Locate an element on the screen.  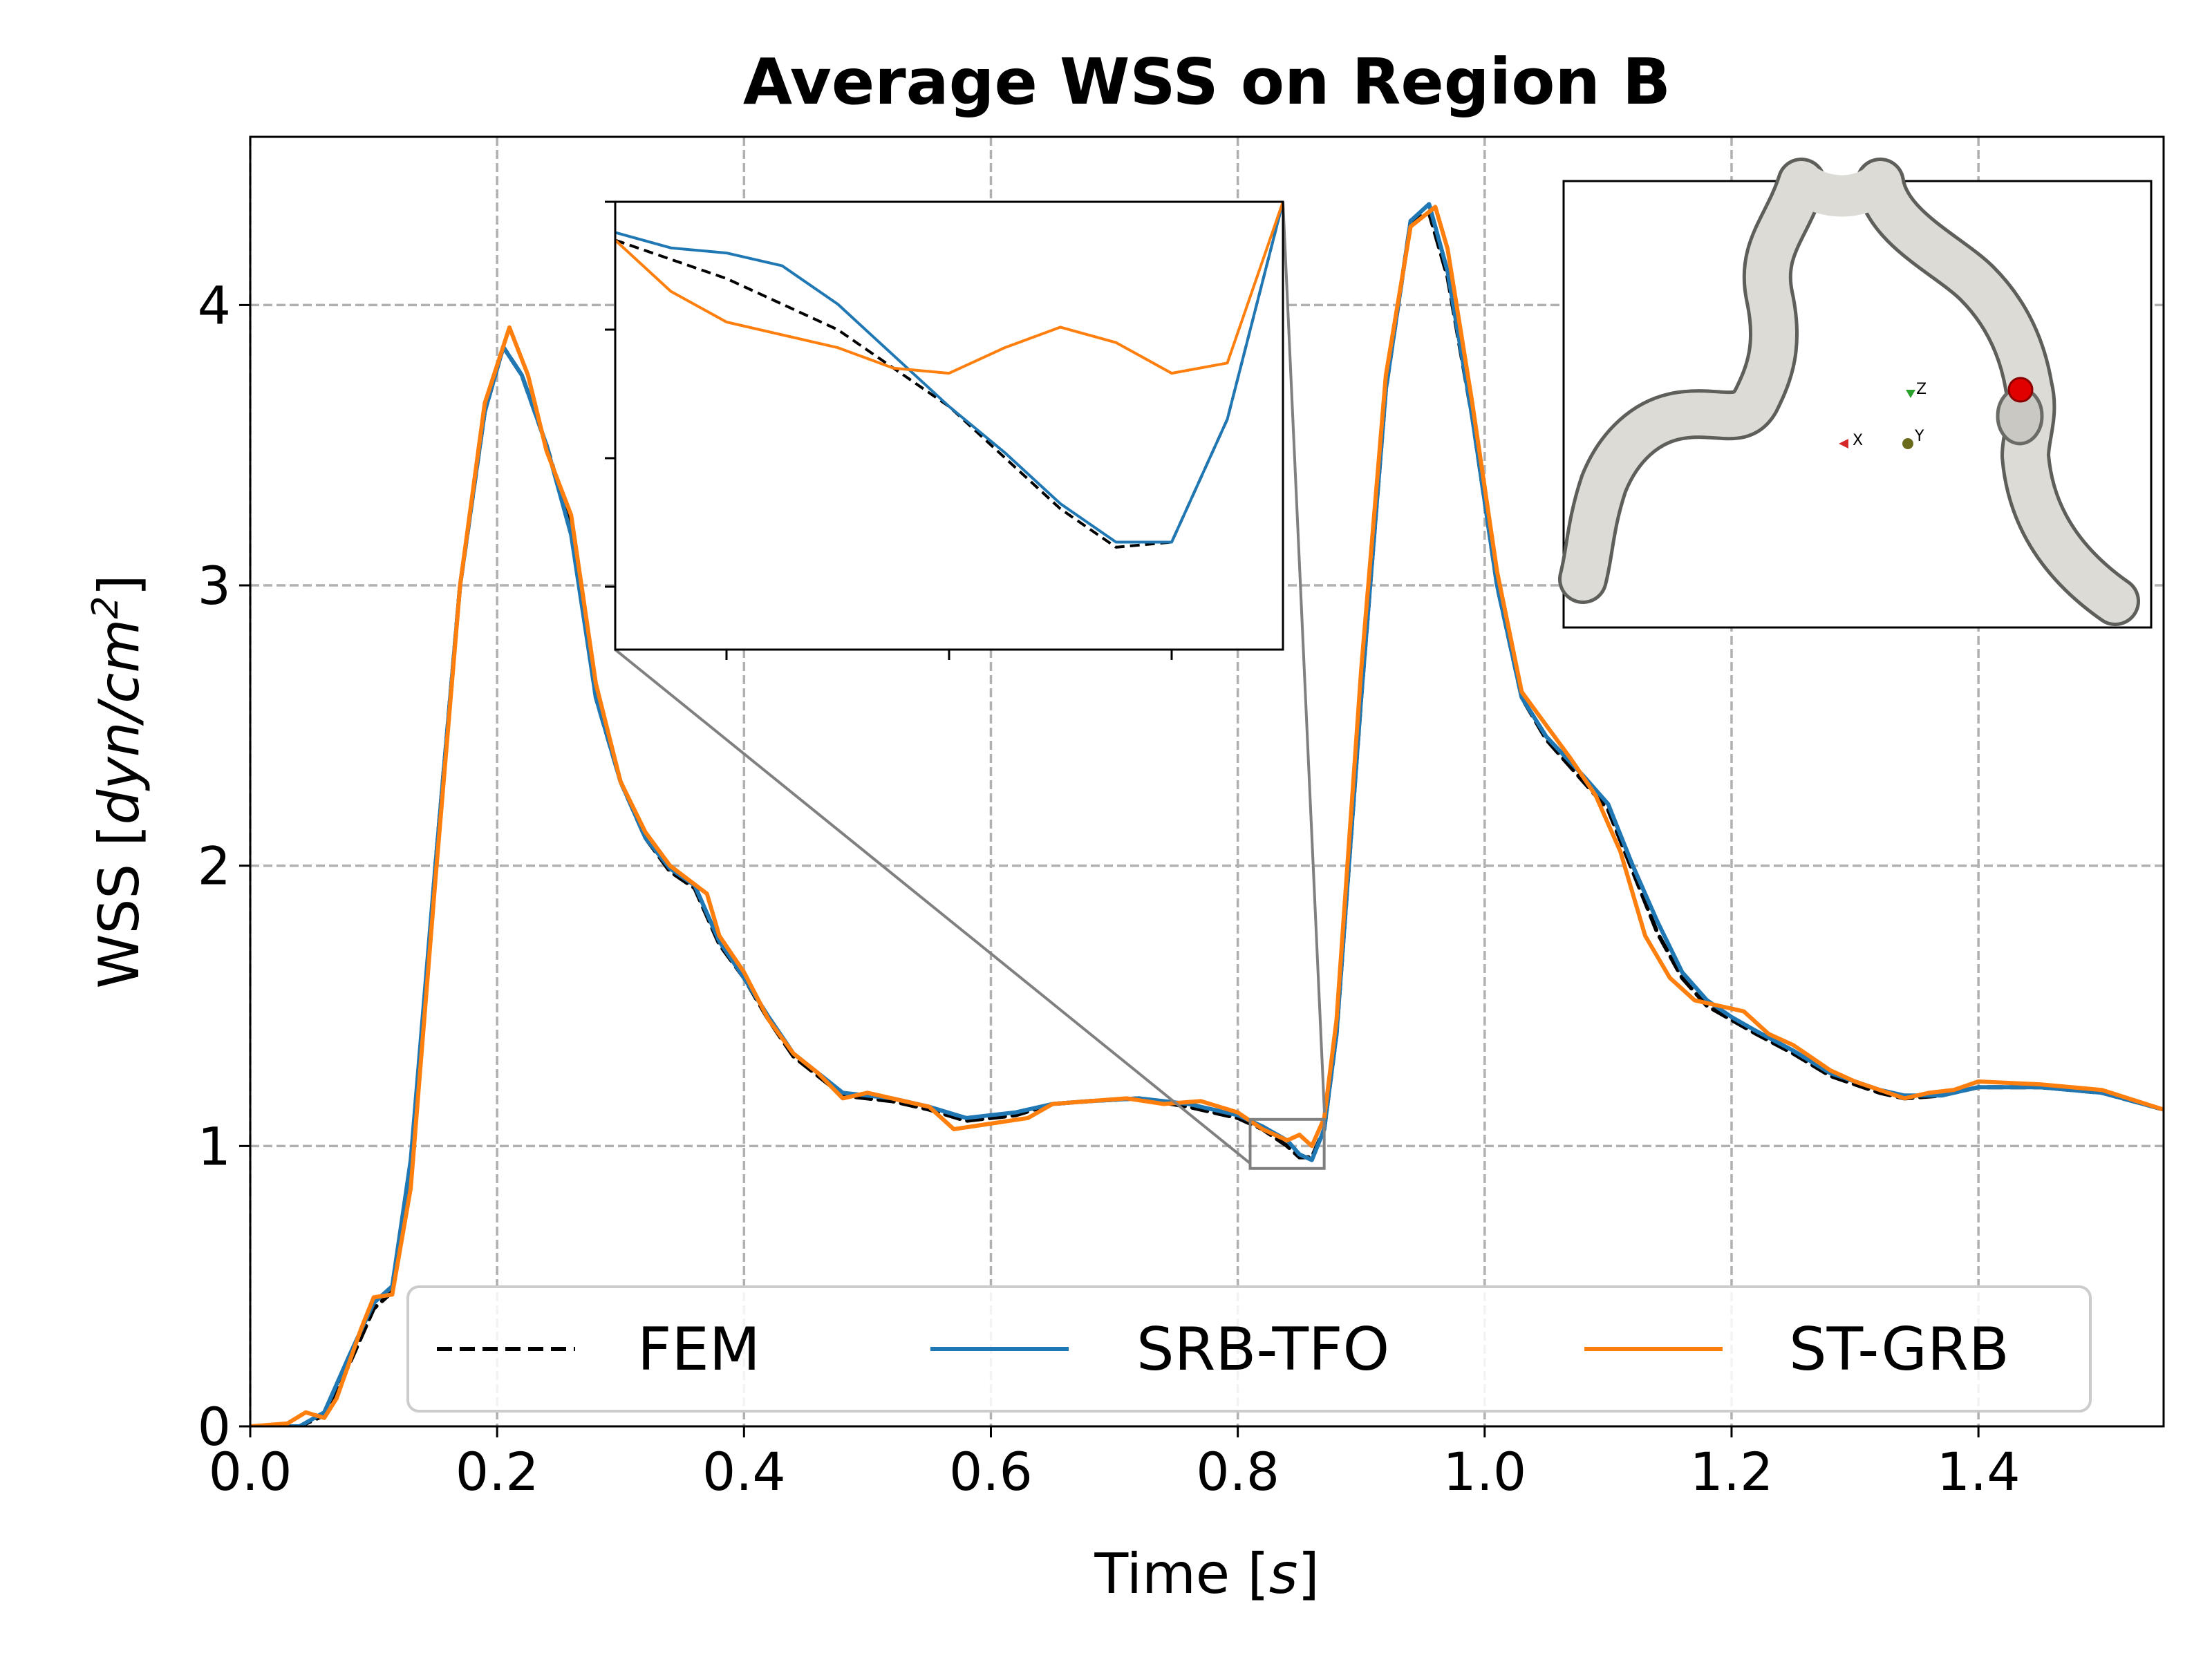
y-tick-label: 2 is located at coordinates (215, 866).